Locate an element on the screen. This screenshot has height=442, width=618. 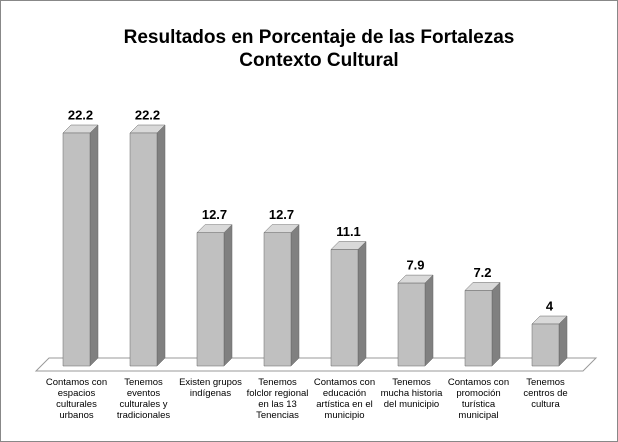
x-tick-label: Existen grupos indígenas is located at coordinates (210, 388).